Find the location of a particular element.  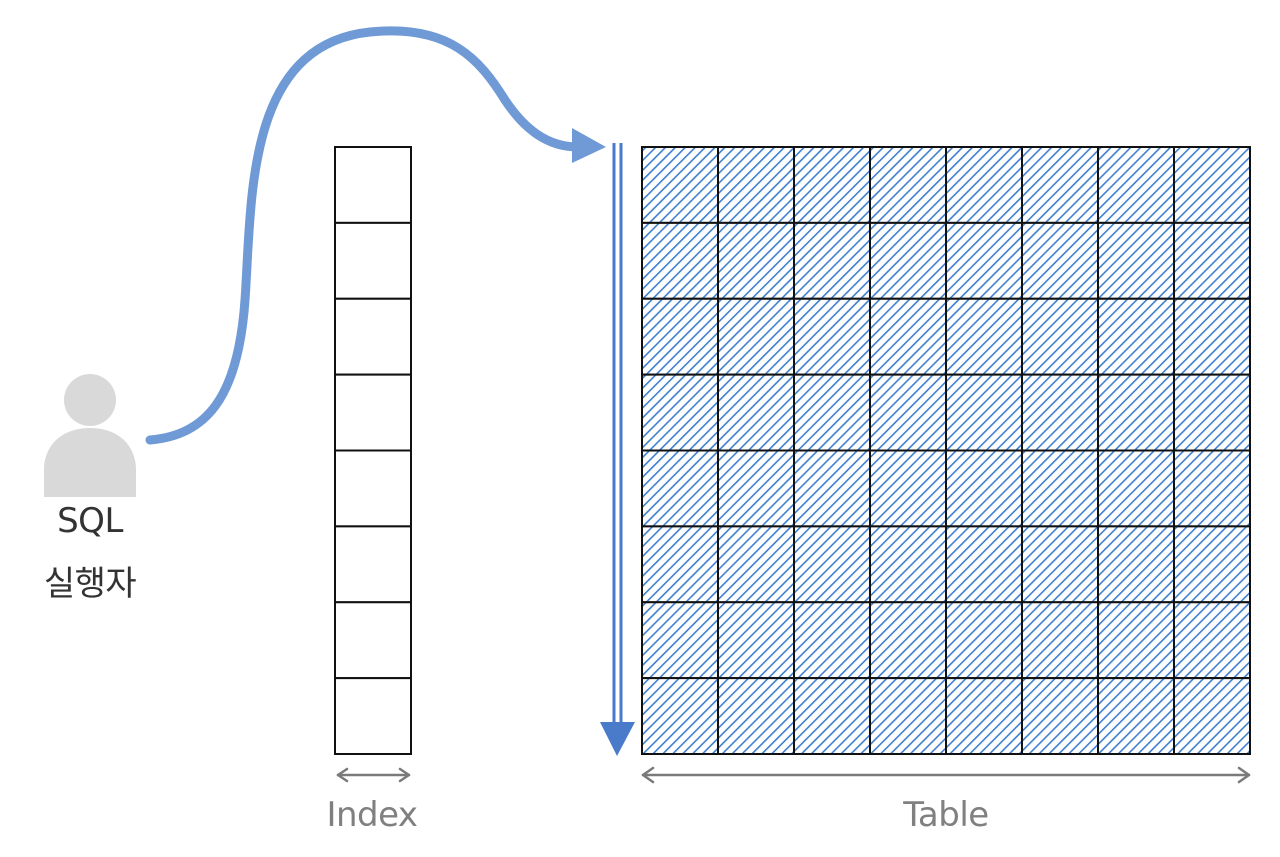

person-icon is located at coordinates (90, 435).